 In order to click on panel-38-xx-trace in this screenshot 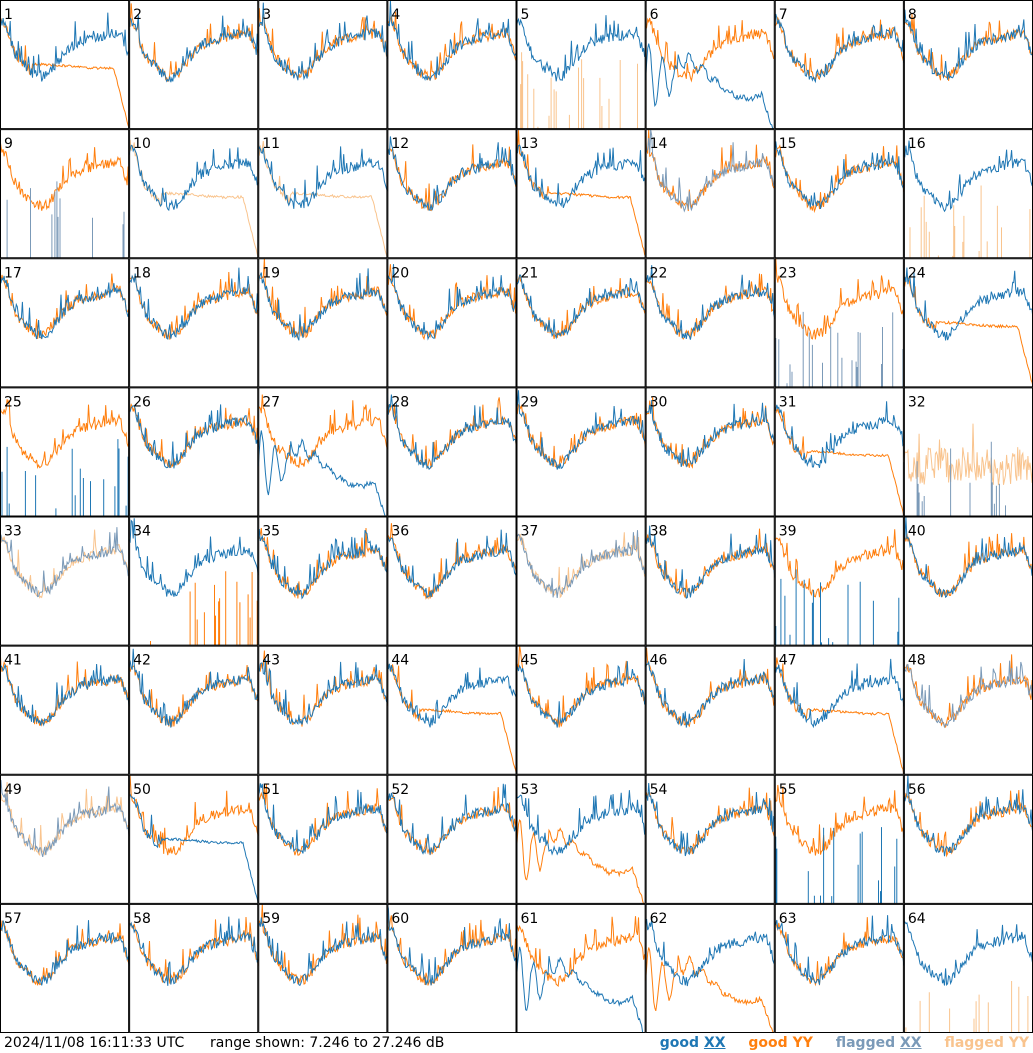, I will do `click(710, 562)`.